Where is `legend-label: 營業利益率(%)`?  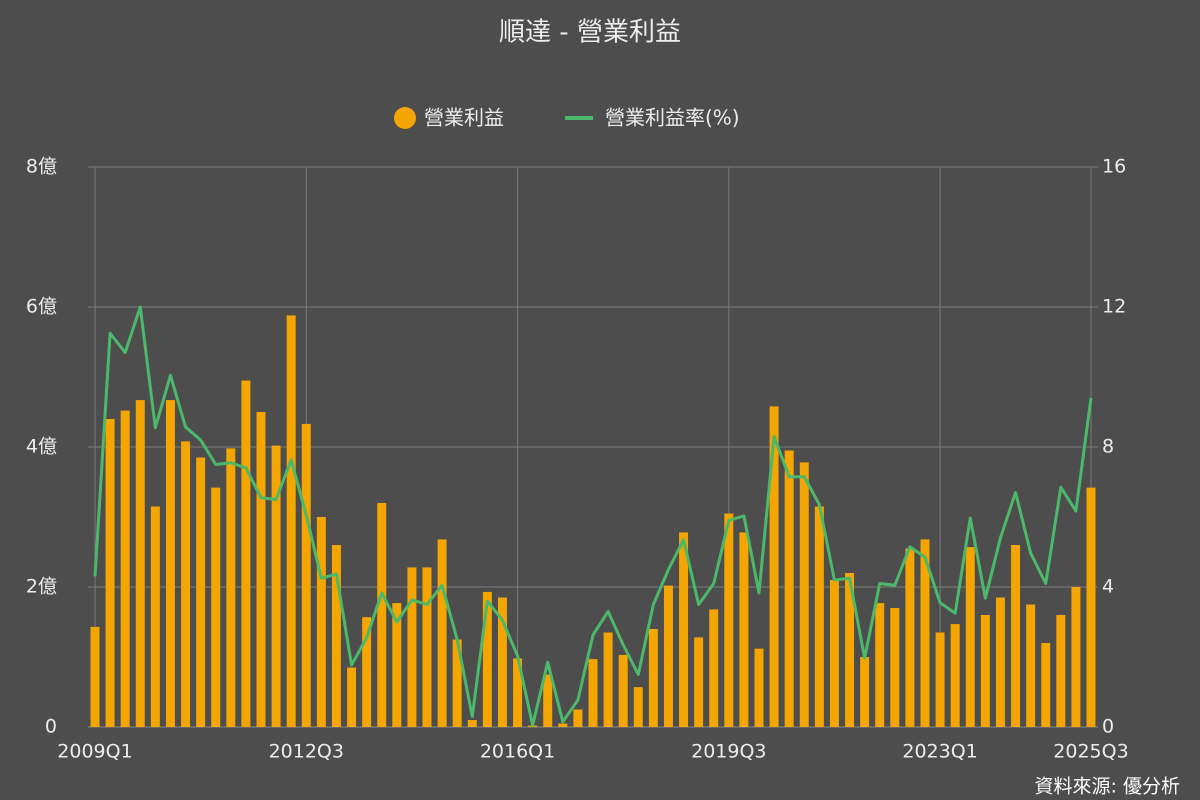
legend-label: 營業利益率(%) is located at coordinates (672, 118).